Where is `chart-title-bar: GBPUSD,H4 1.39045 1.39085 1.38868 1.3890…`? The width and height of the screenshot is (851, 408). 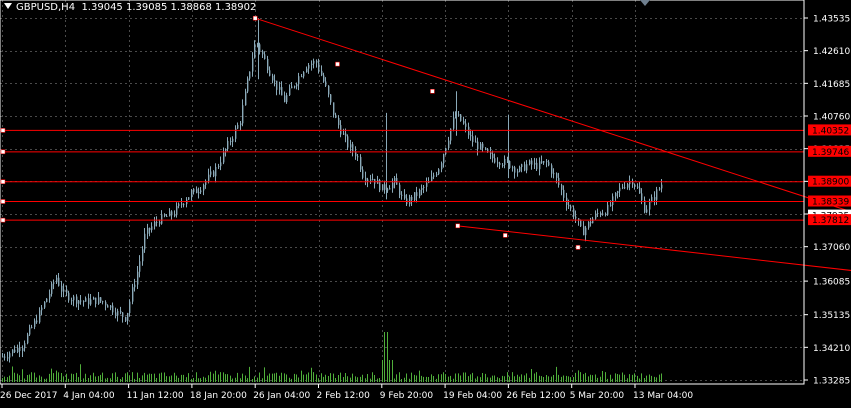 chart-title-bar: GBPUSD,H4 1.39045 1.39085 1.38868 1.3890… is located at coordinates (130, 7).